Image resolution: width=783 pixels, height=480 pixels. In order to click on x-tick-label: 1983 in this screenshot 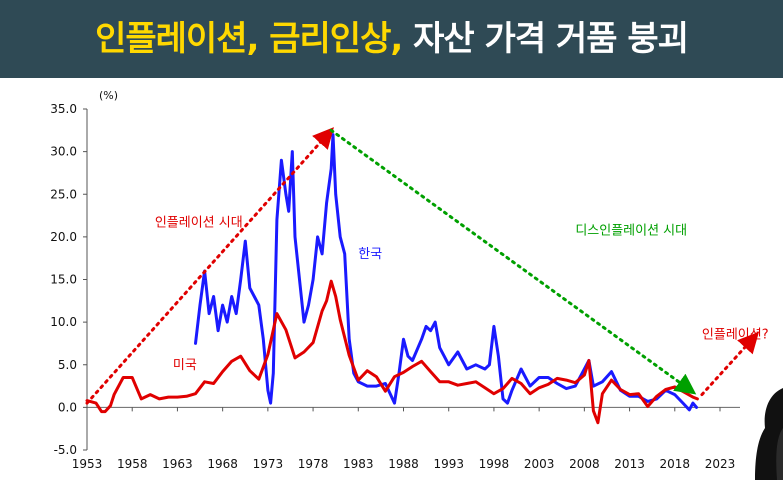, I will do `click(358, 464)`.